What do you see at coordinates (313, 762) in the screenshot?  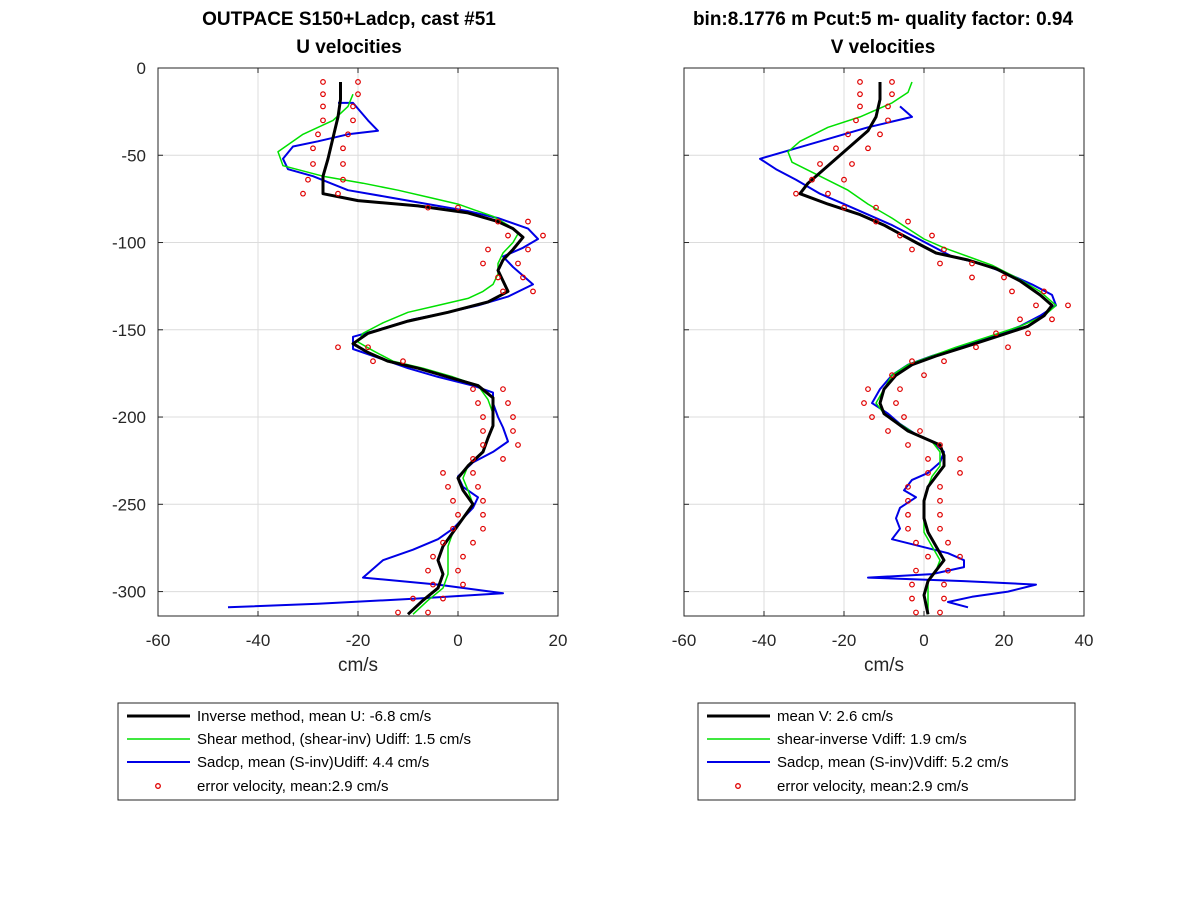 I see `u-legend-sadcp-label: Sadcp, mean (S-inv)Udiff: 4.4 cm/s` at bounding box center [313, 762].